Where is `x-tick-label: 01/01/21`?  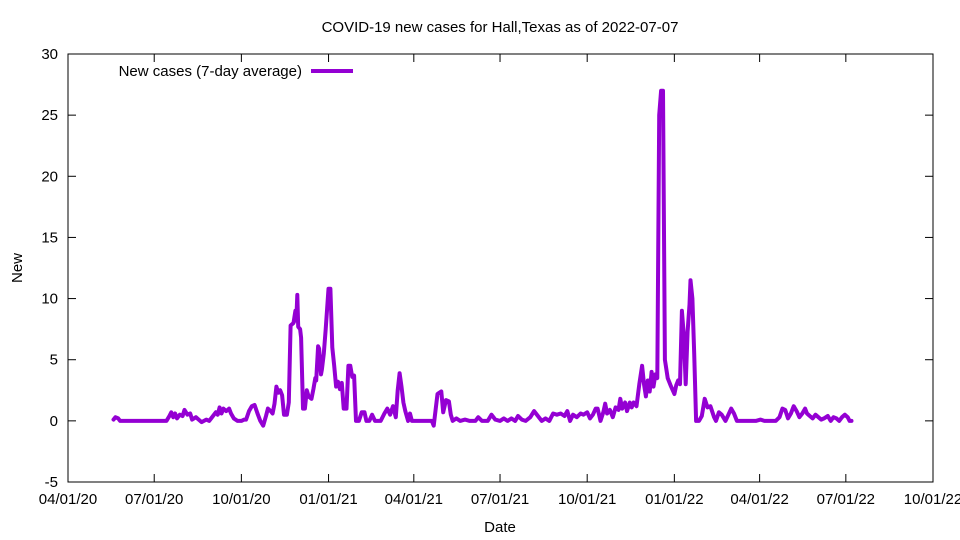 x-tick-label: 01/01/21 is located at coordinates (328, 499).